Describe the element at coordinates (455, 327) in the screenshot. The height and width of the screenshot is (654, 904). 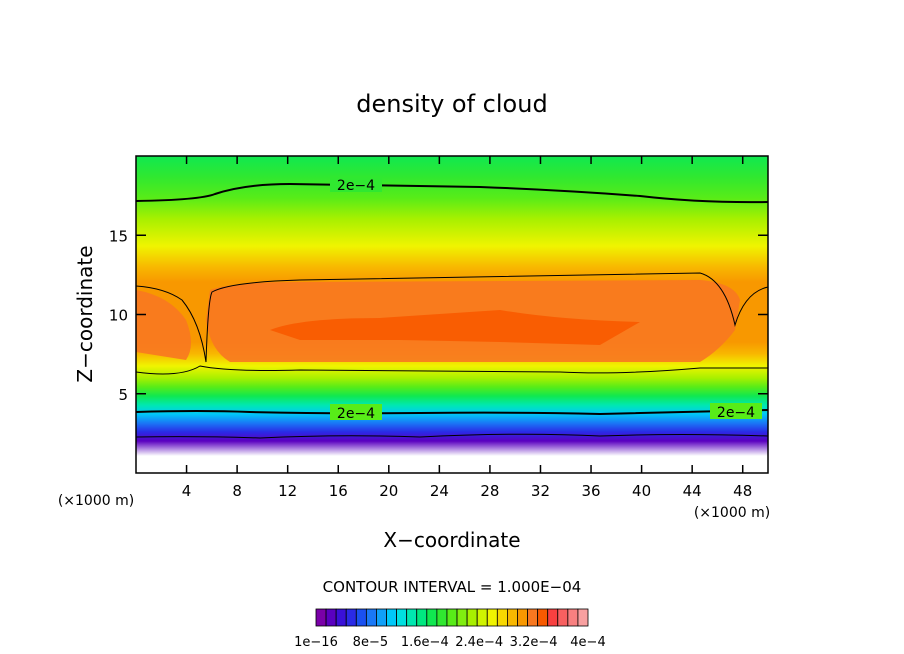
I see `cloud-inner-region` at that location.